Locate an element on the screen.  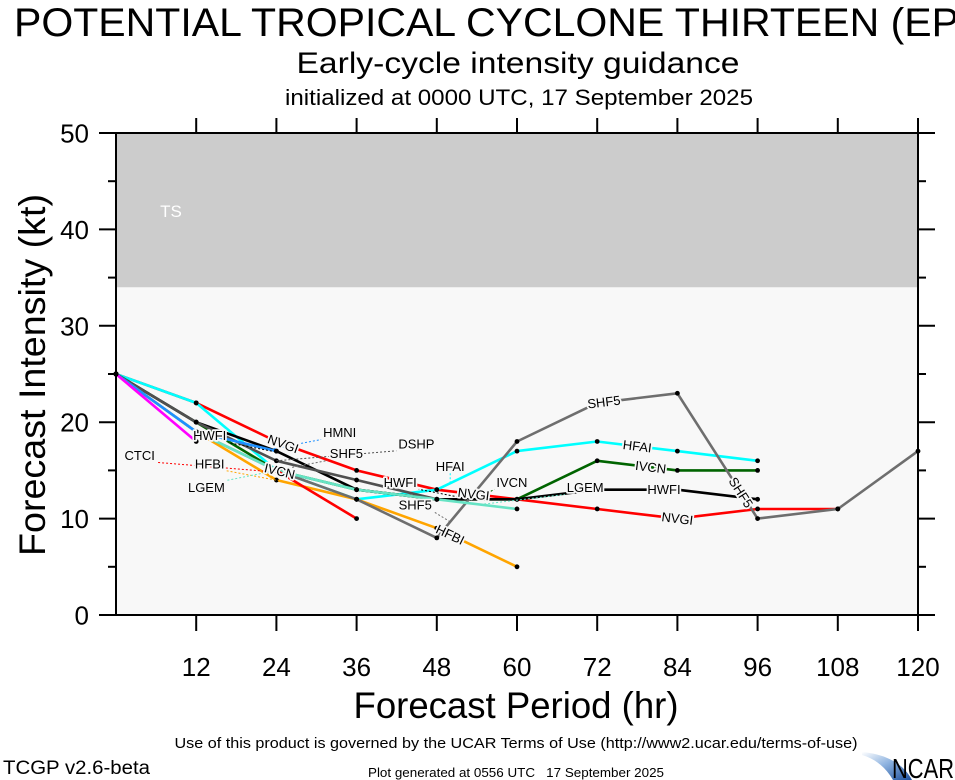
x-tick-label: 108 is located at coordinates (837, 667).